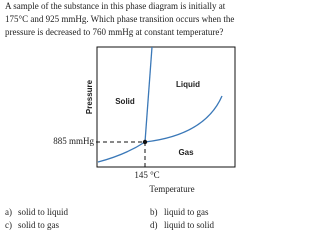 The width and height of the screenshot is (320, 245). What do you see at coordinates (38, 225) in the screenshot?
I see `option-text: solid to gas` at bounding box center [38, 225].